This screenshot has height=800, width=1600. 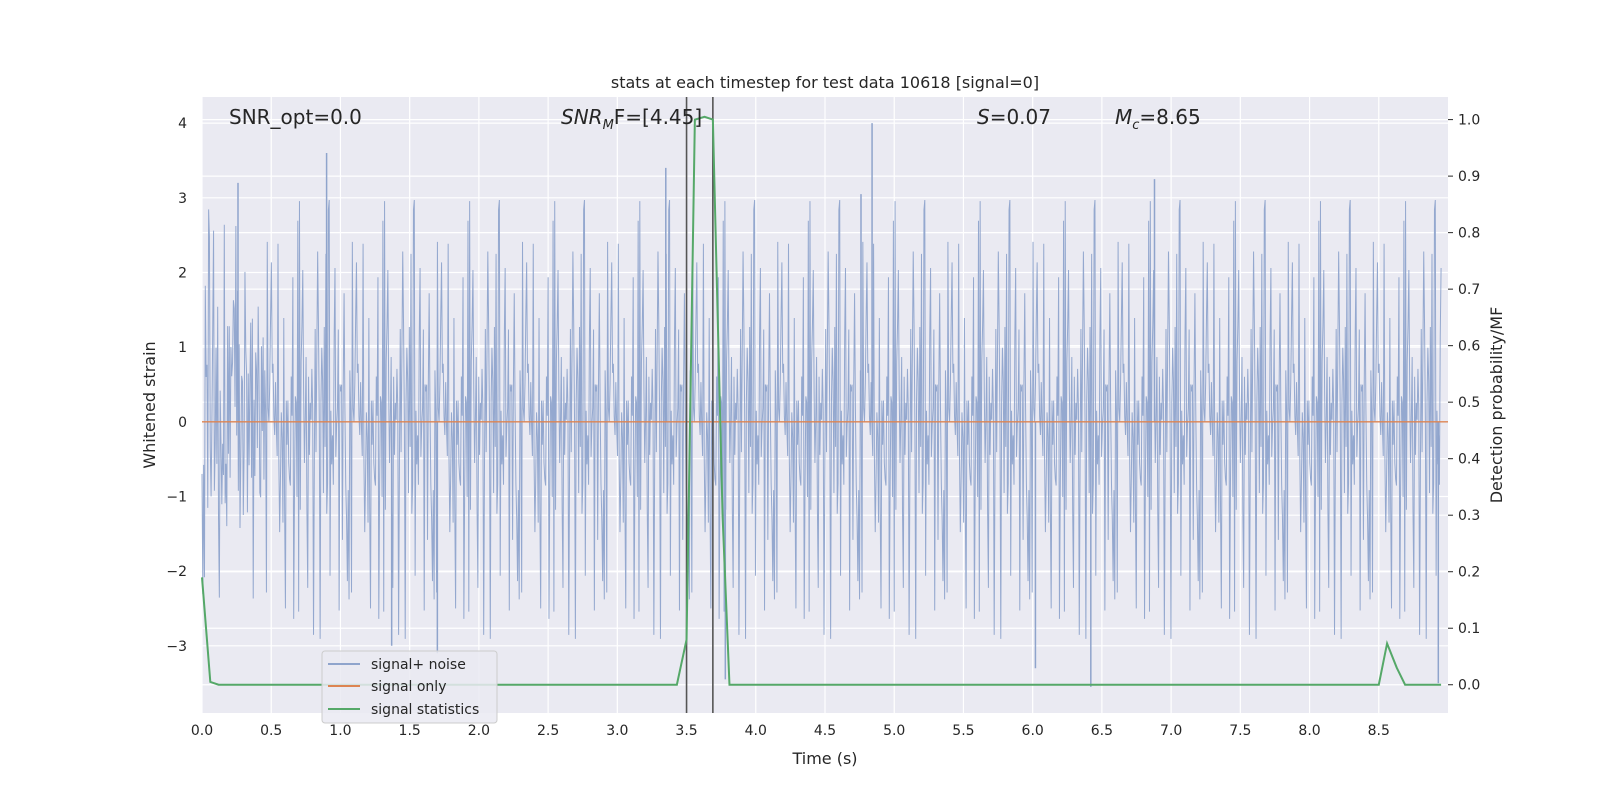 I want to click on annotation-mc: Mc=8.65, so click(x=1158, y=119).